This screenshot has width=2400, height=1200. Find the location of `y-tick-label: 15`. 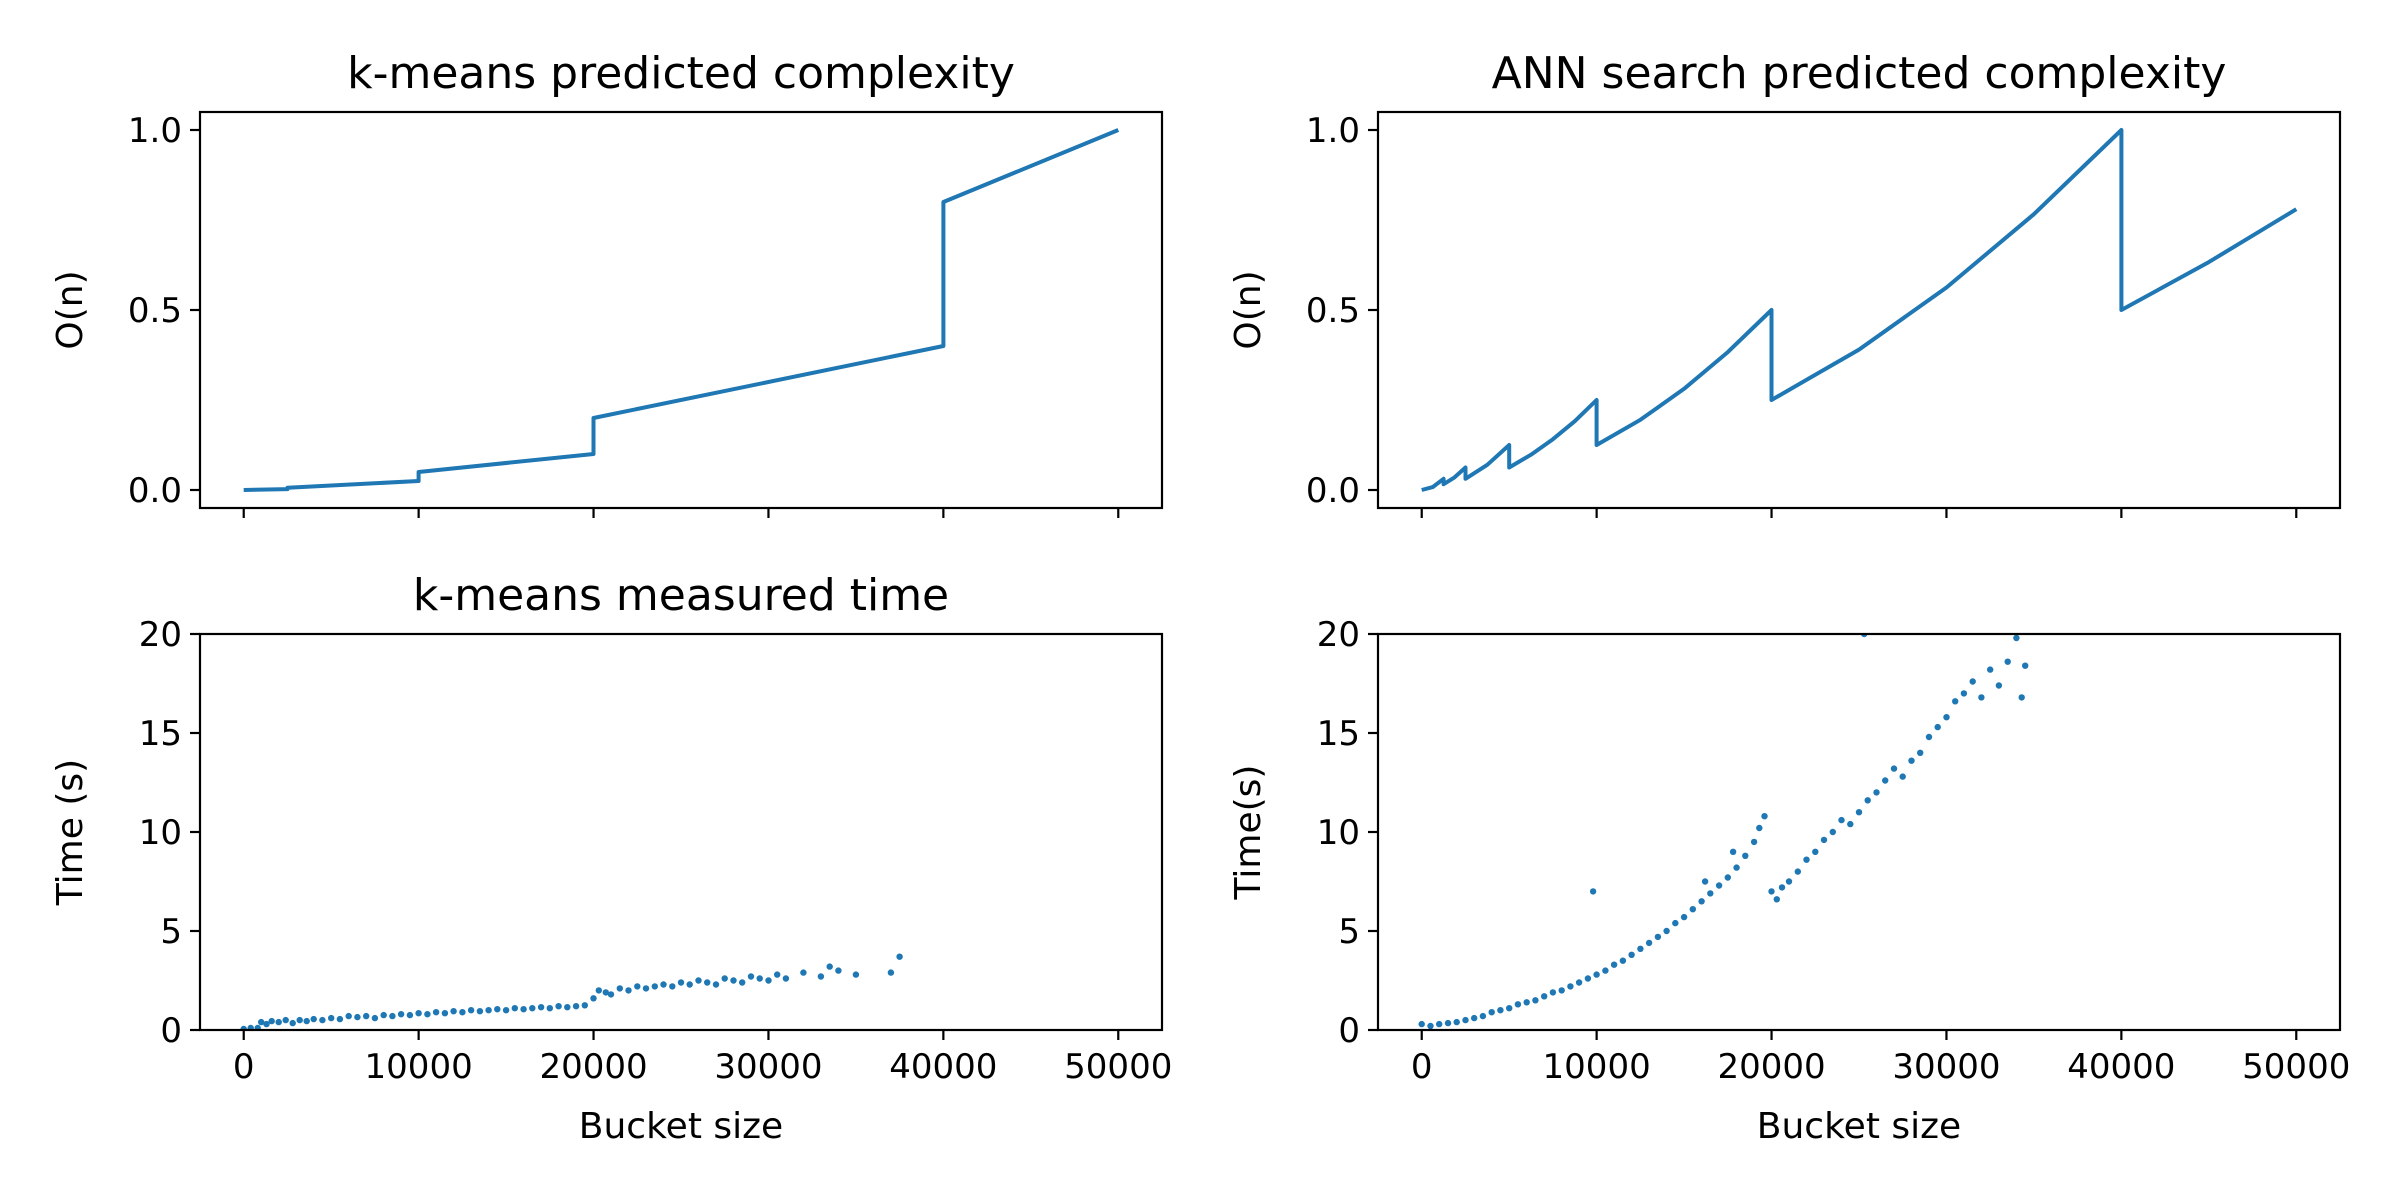

y-tick-label: 15 is located at coordinates (160, 734).